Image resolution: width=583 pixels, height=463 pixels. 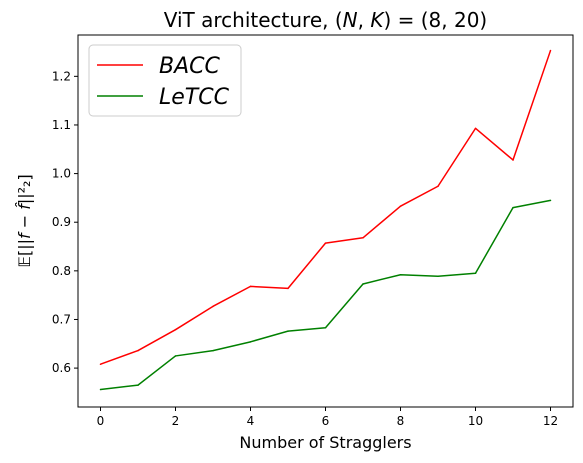 What do you see at coordinates (61, 222) in the screenshot?
I see `y-tick-label: 0.9` at bounding box center [61, 222].